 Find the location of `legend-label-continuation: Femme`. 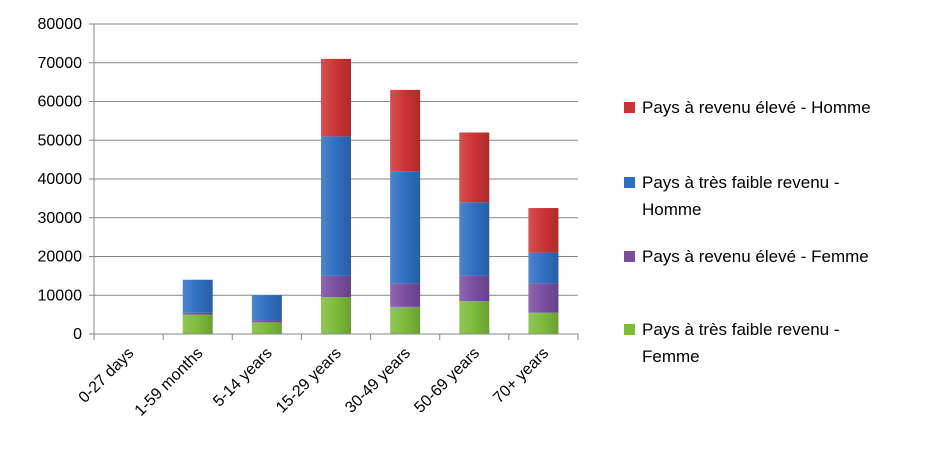

legend-label-continuation: Femme is located at coordinates (671, 356).